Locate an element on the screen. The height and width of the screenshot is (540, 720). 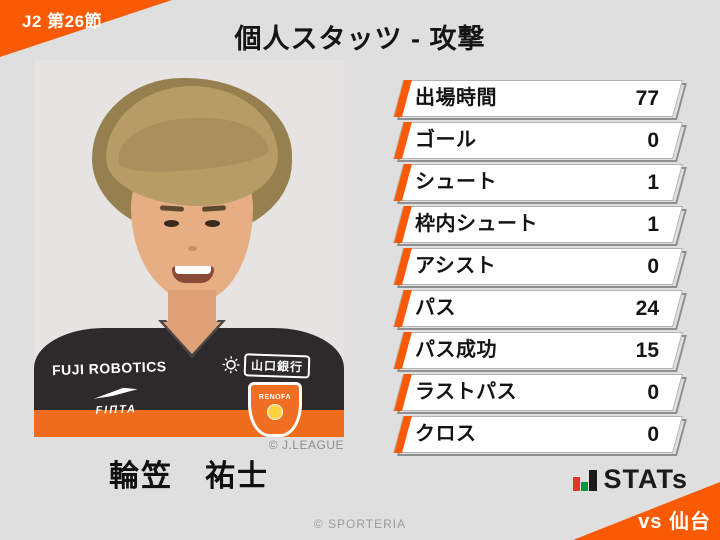
stat-row: パス 24 is located at coordinates (540, 310).